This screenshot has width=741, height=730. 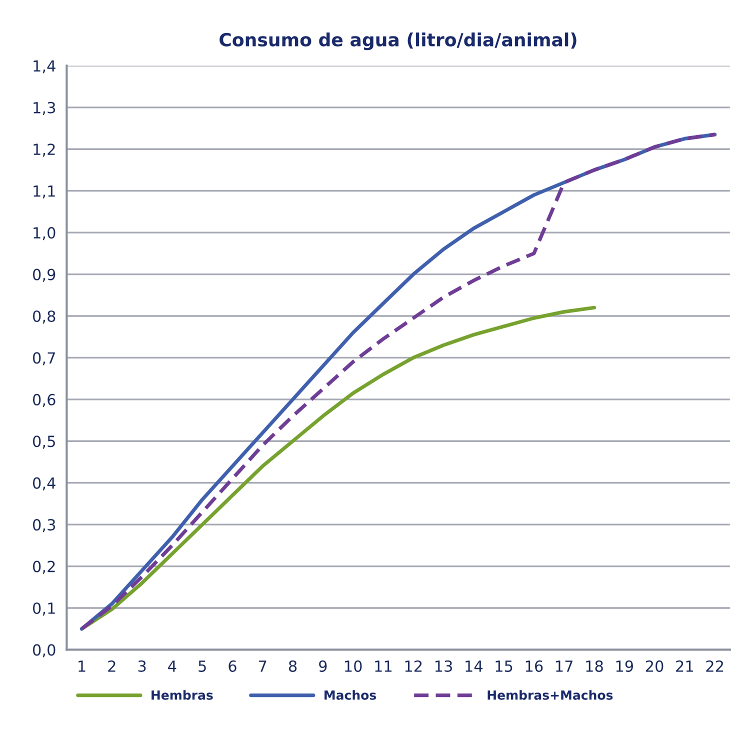 I want to click on y-tick-label: 1,3, so click(x=45, y=108).